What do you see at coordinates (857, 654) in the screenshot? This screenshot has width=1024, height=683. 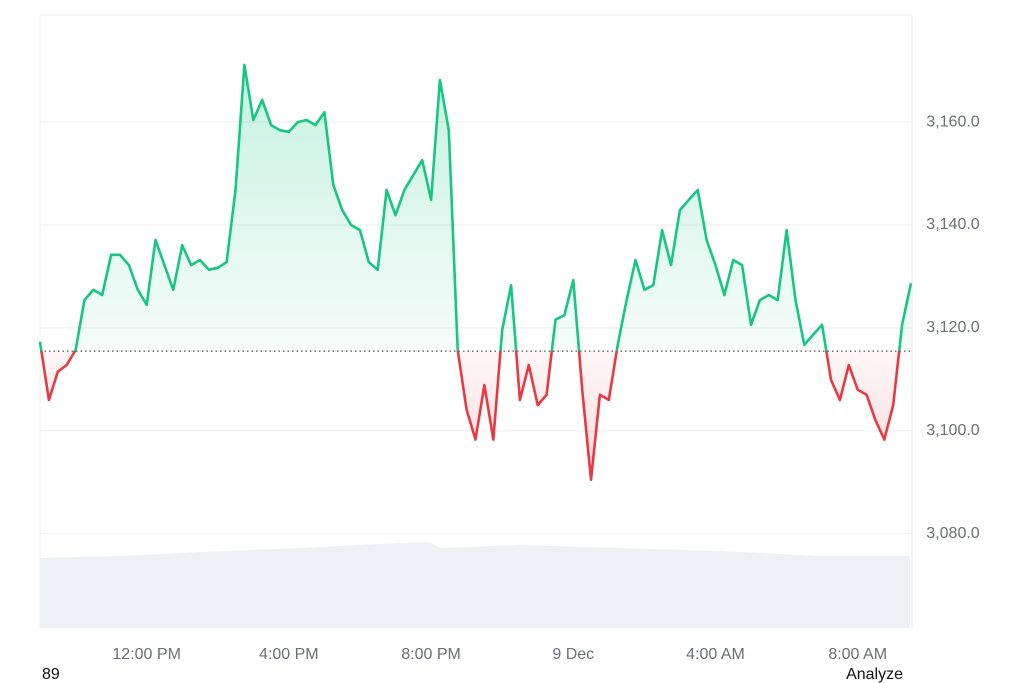 I see `x-tick-label: 8:00 AM` at bounding box center [857, 654].